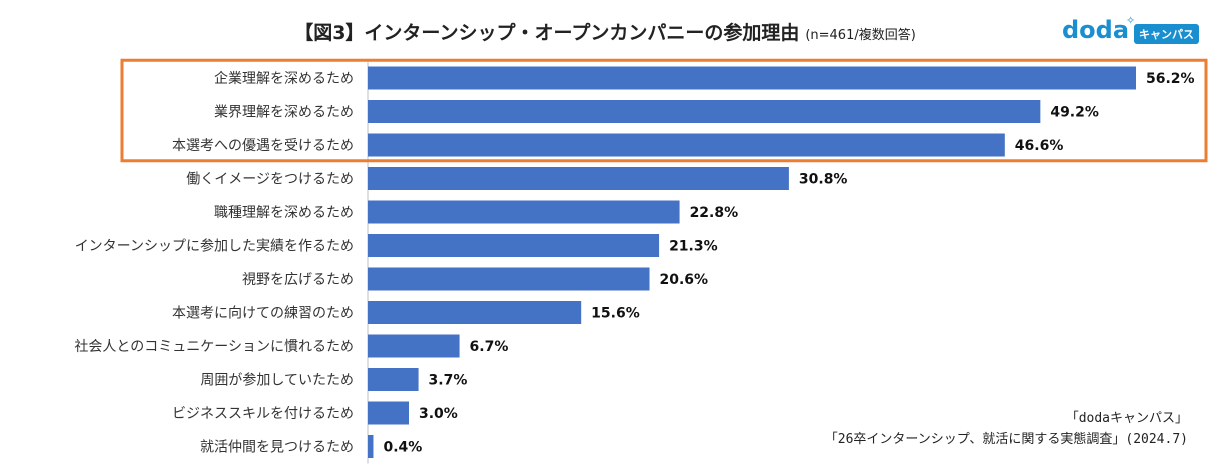  What do you see at coordinates (547, 33) in the screenshot?
I see `chart-title-main: 【図3】インターンシップ・オープンカンパニーの参加理由` at bounding box center [547, 33].